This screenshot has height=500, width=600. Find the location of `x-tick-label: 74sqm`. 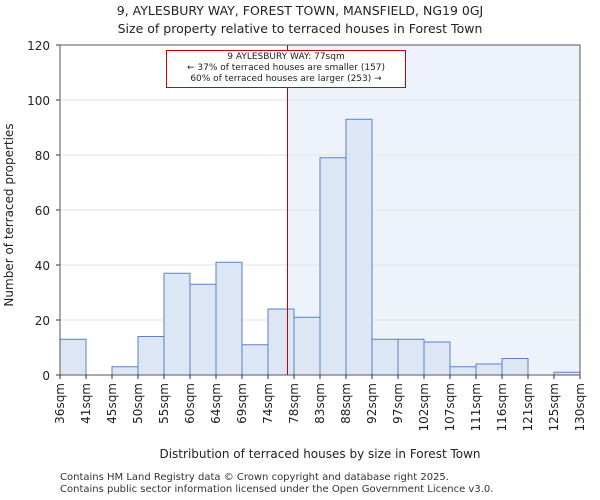

x-tick-label: 74sqm is located at coordinates (268, 403).